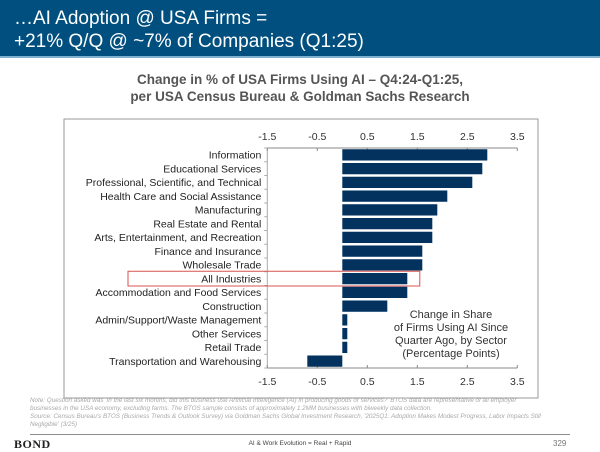 The height and width of the screenshot is (452, 600). What do you see at coordinates (451, 328) in the screenshot?
I see `chart-annotation: of Firms Using AI Since` at bounding box center [451, 328].